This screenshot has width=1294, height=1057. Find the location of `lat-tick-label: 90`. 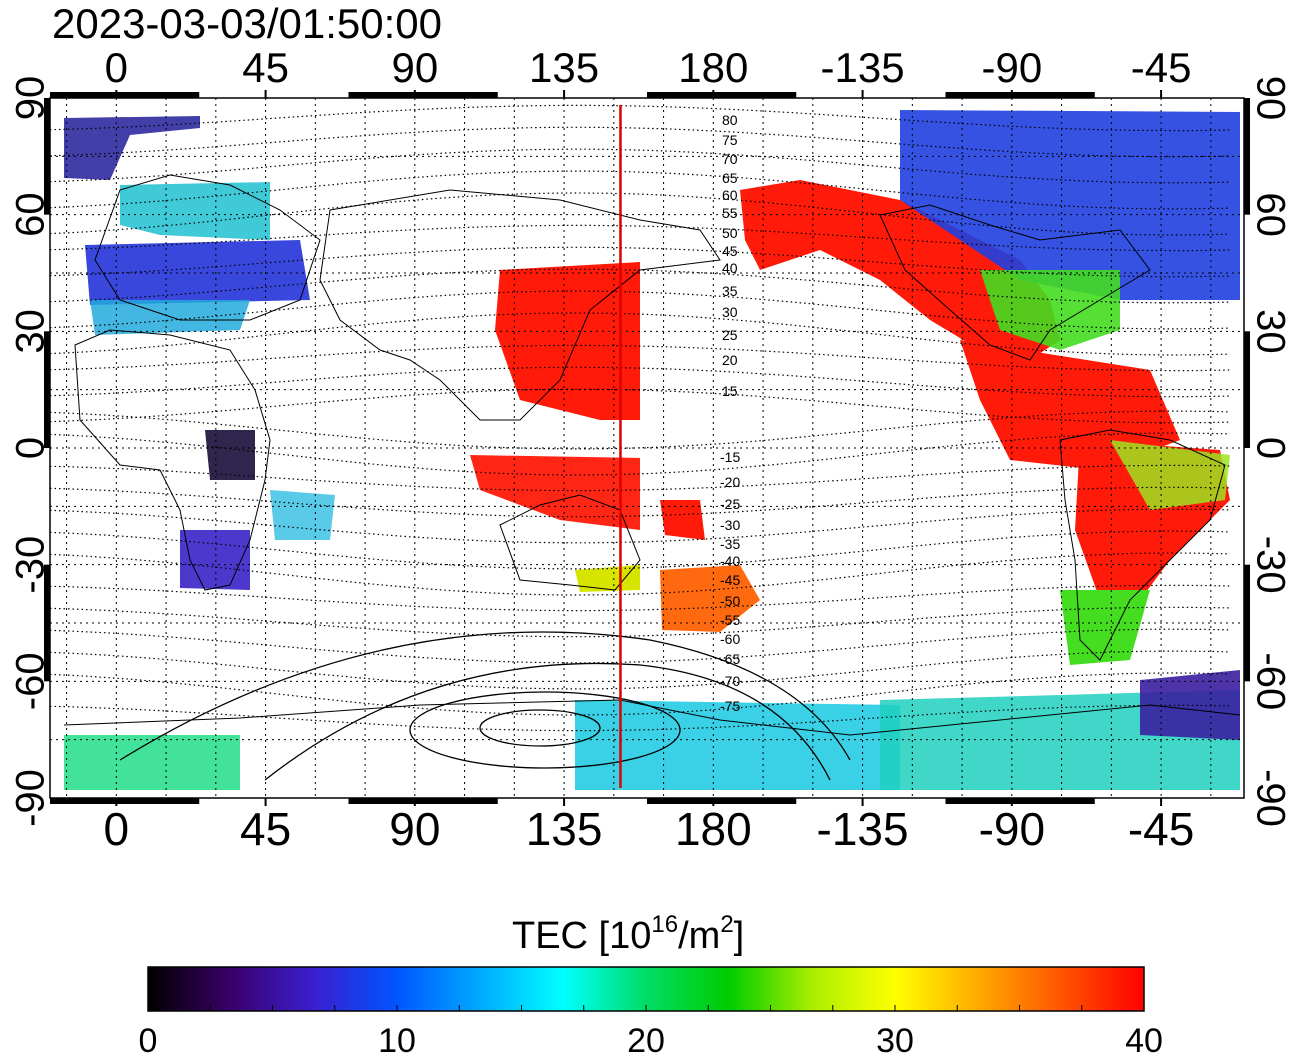

lat-tick-label: 90 is located at coordinates (1270, 98).